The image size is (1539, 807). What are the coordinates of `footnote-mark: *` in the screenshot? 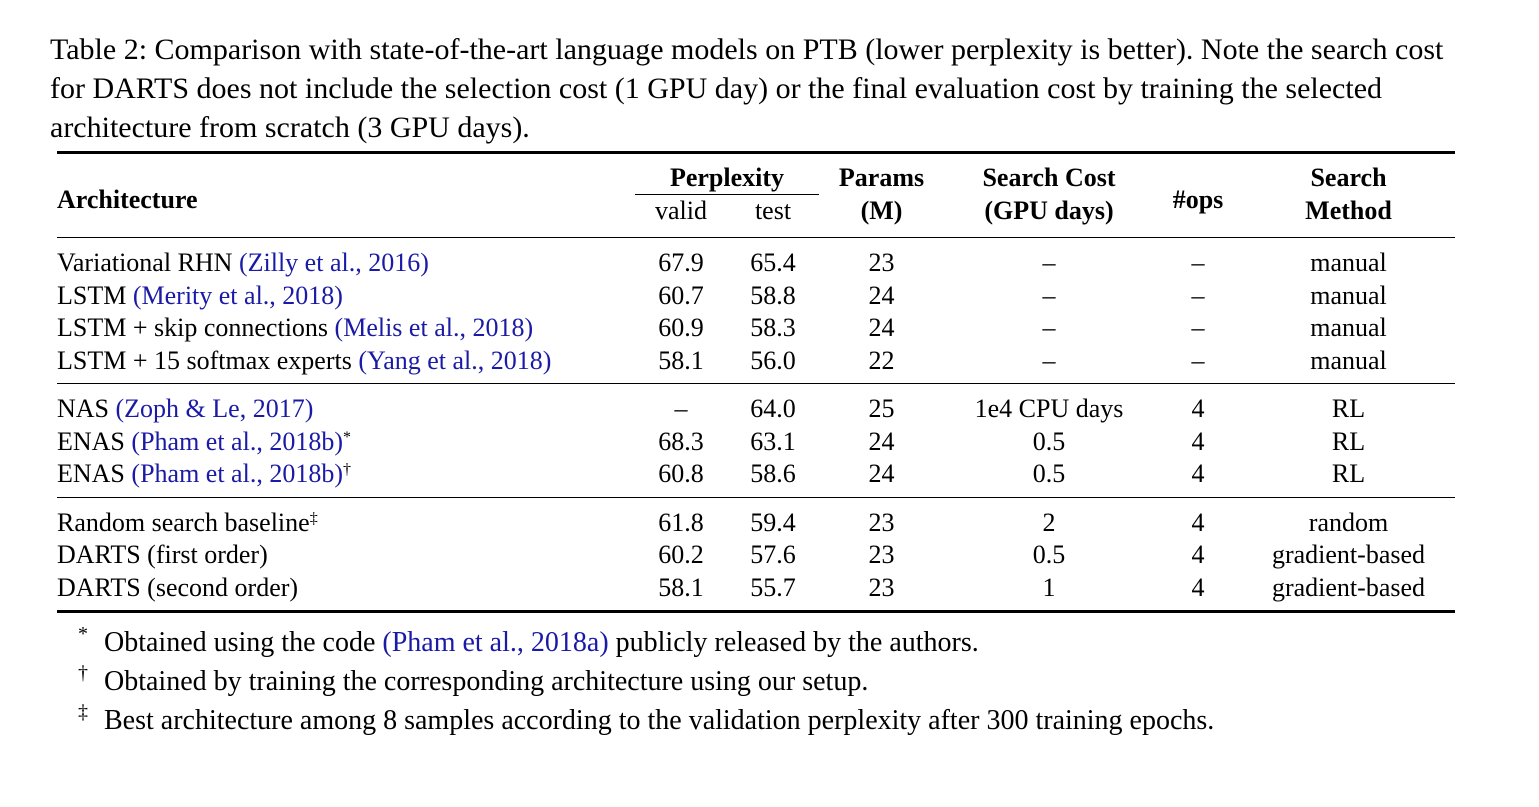 It's located at (346, 437).